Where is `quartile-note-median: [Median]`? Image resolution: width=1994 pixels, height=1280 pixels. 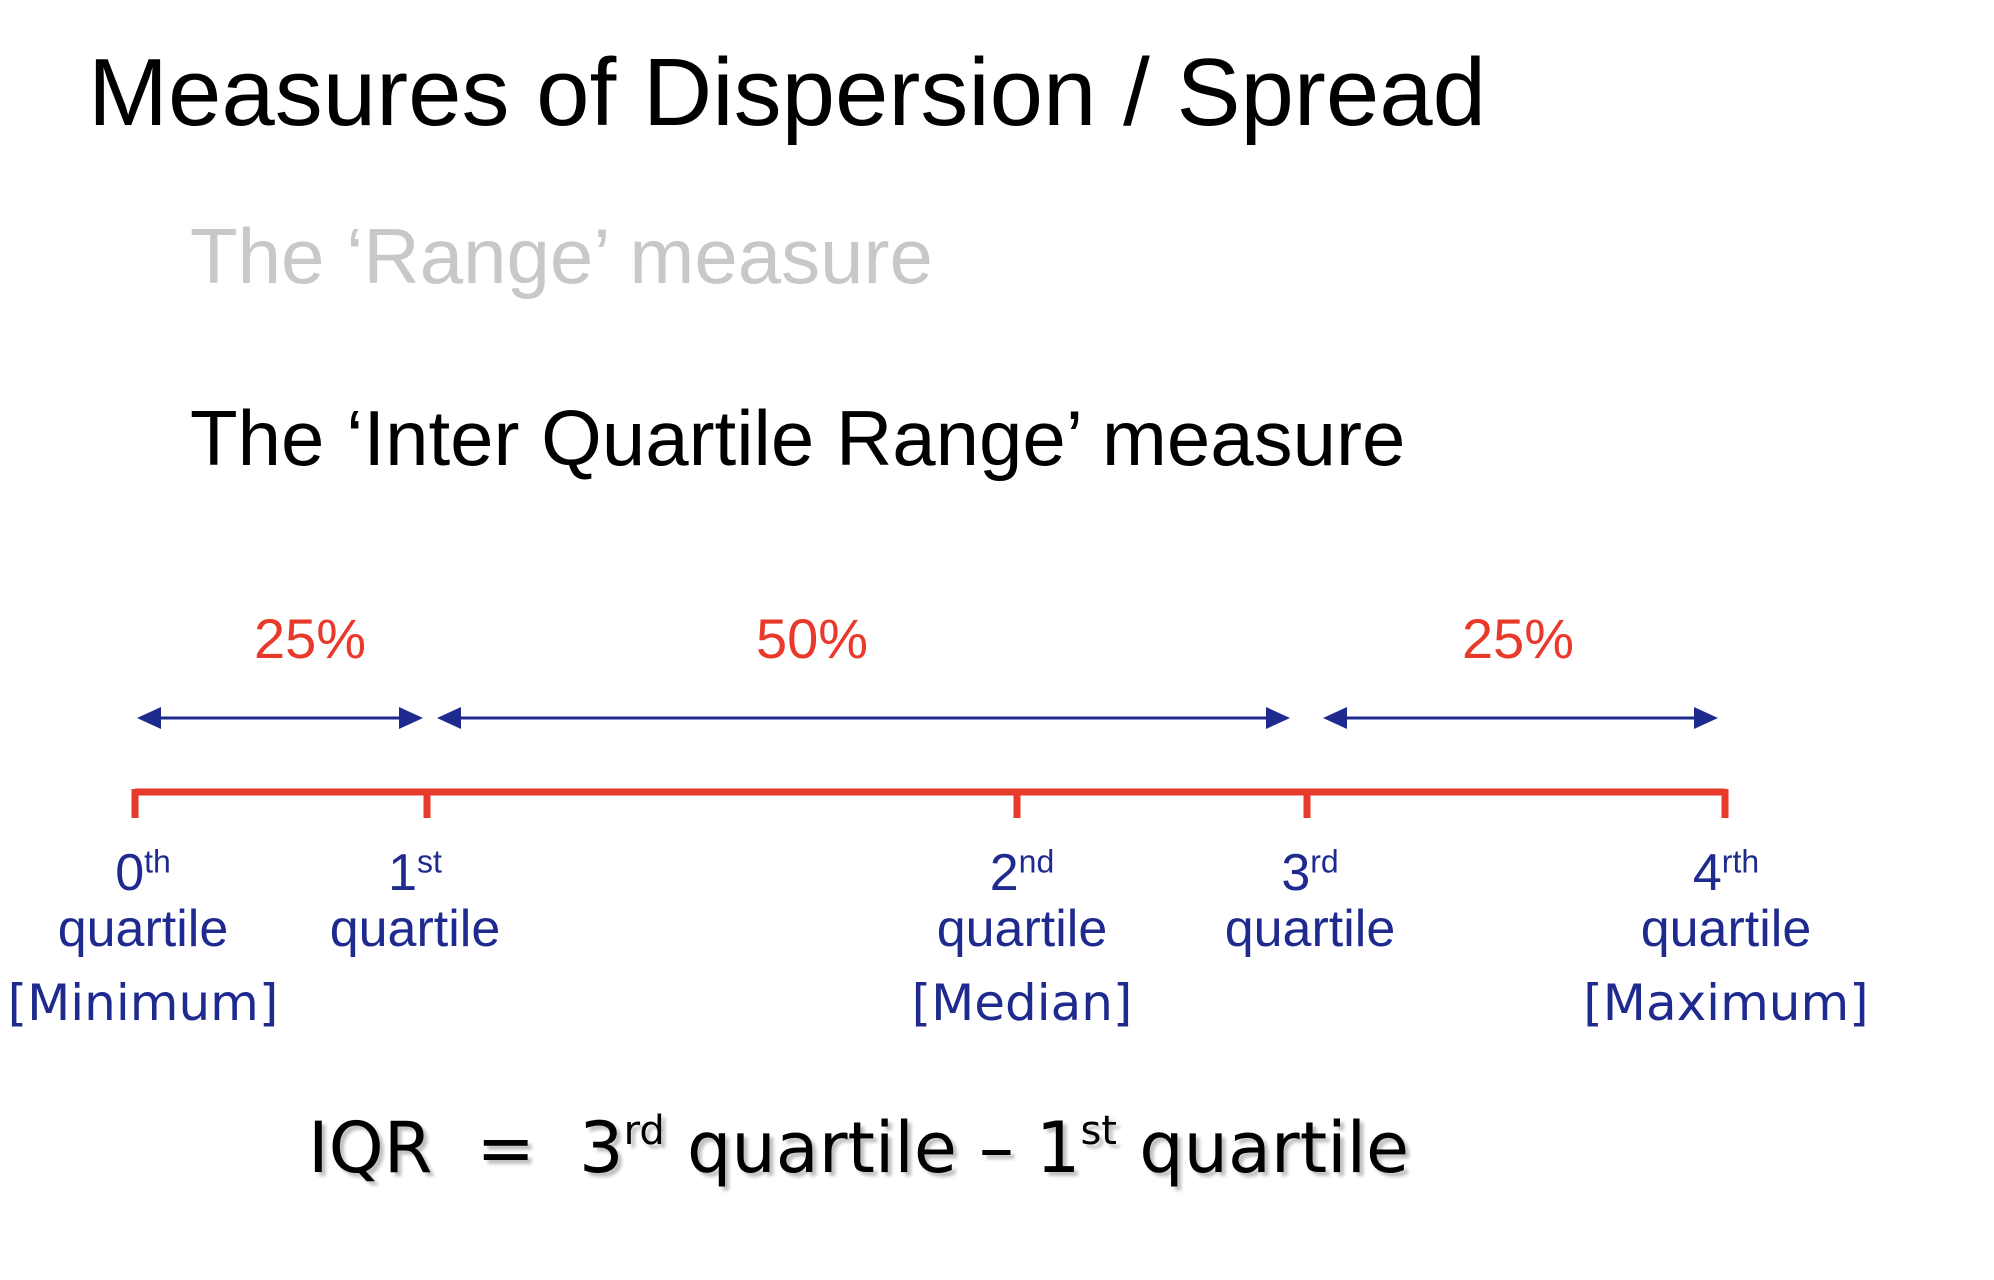
quartile-note-median: [Median] is located at coordinates (1022, 1002).